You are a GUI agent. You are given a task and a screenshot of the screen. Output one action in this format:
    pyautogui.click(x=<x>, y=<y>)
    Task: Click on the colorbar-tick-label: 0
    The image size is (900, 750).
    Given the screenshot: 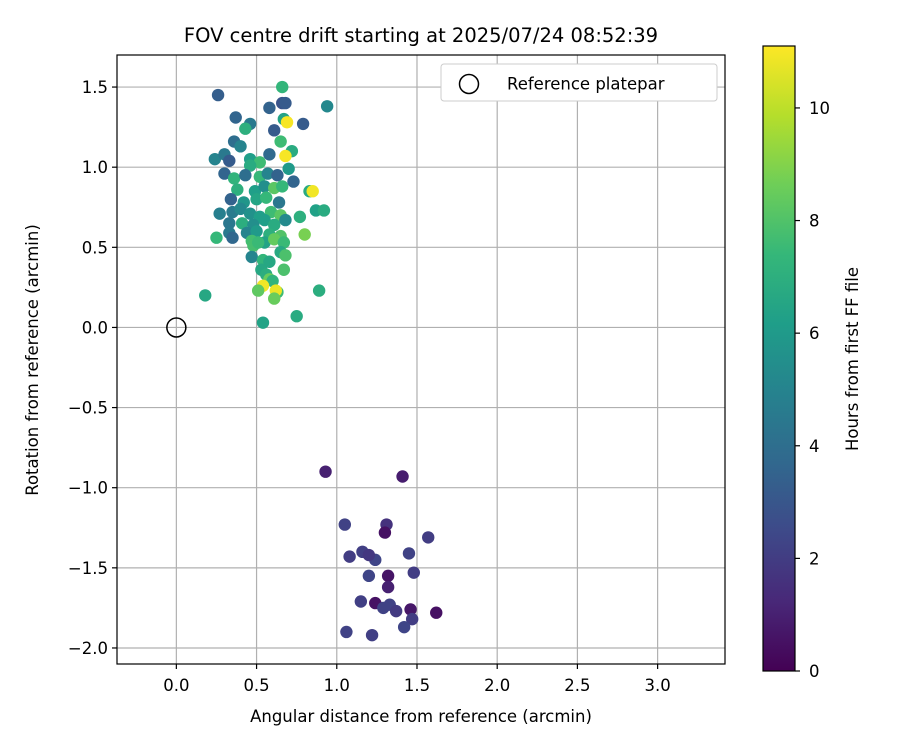 What is the action you would take?
    pyautogui.click(x=814, y=671)
    